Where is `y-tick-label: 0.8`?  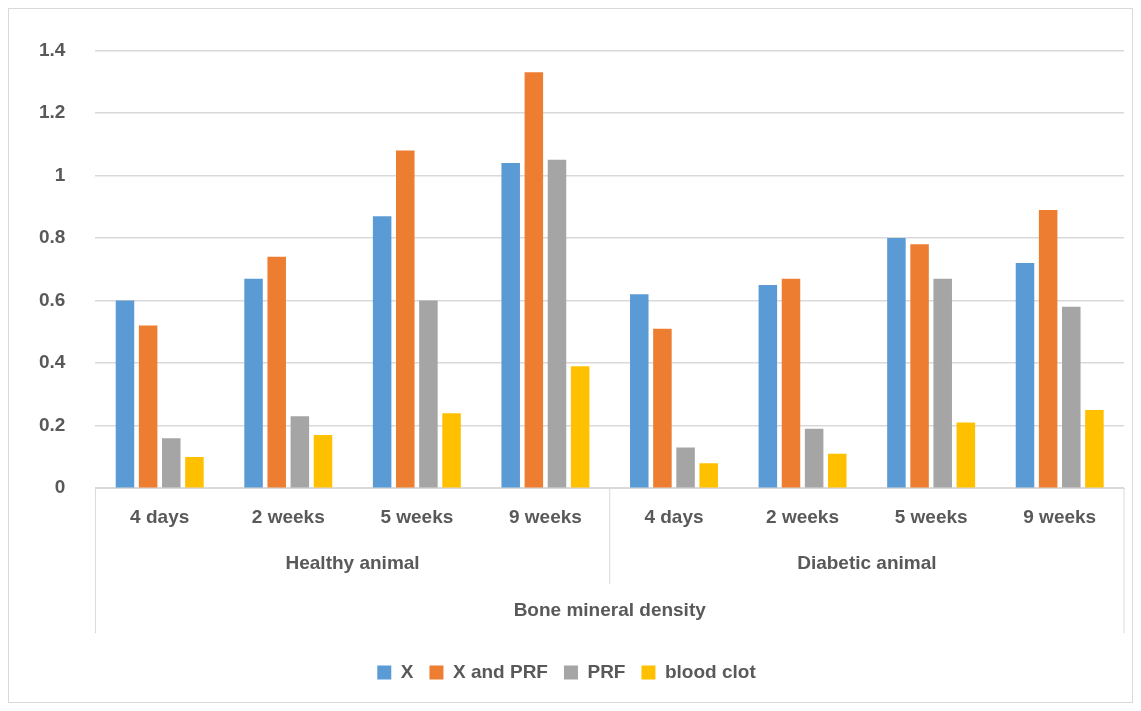 y-tick-label: 0.8 is located at coordinates (52, 237).